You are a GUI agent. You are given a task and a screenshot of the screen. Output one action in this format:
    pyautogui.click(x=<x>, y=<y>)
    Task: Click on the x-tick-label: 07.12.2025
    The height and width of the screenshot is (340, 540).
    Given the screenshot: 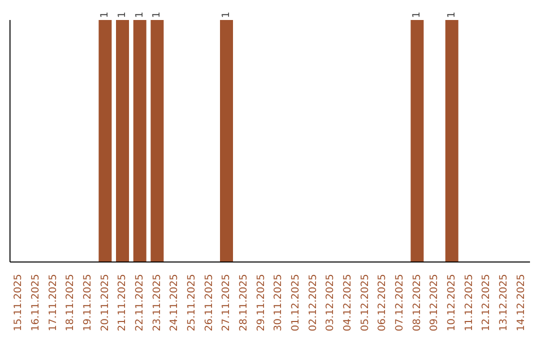 What is the action you would take?
    pyautogui.click(x=400, y=303)
    